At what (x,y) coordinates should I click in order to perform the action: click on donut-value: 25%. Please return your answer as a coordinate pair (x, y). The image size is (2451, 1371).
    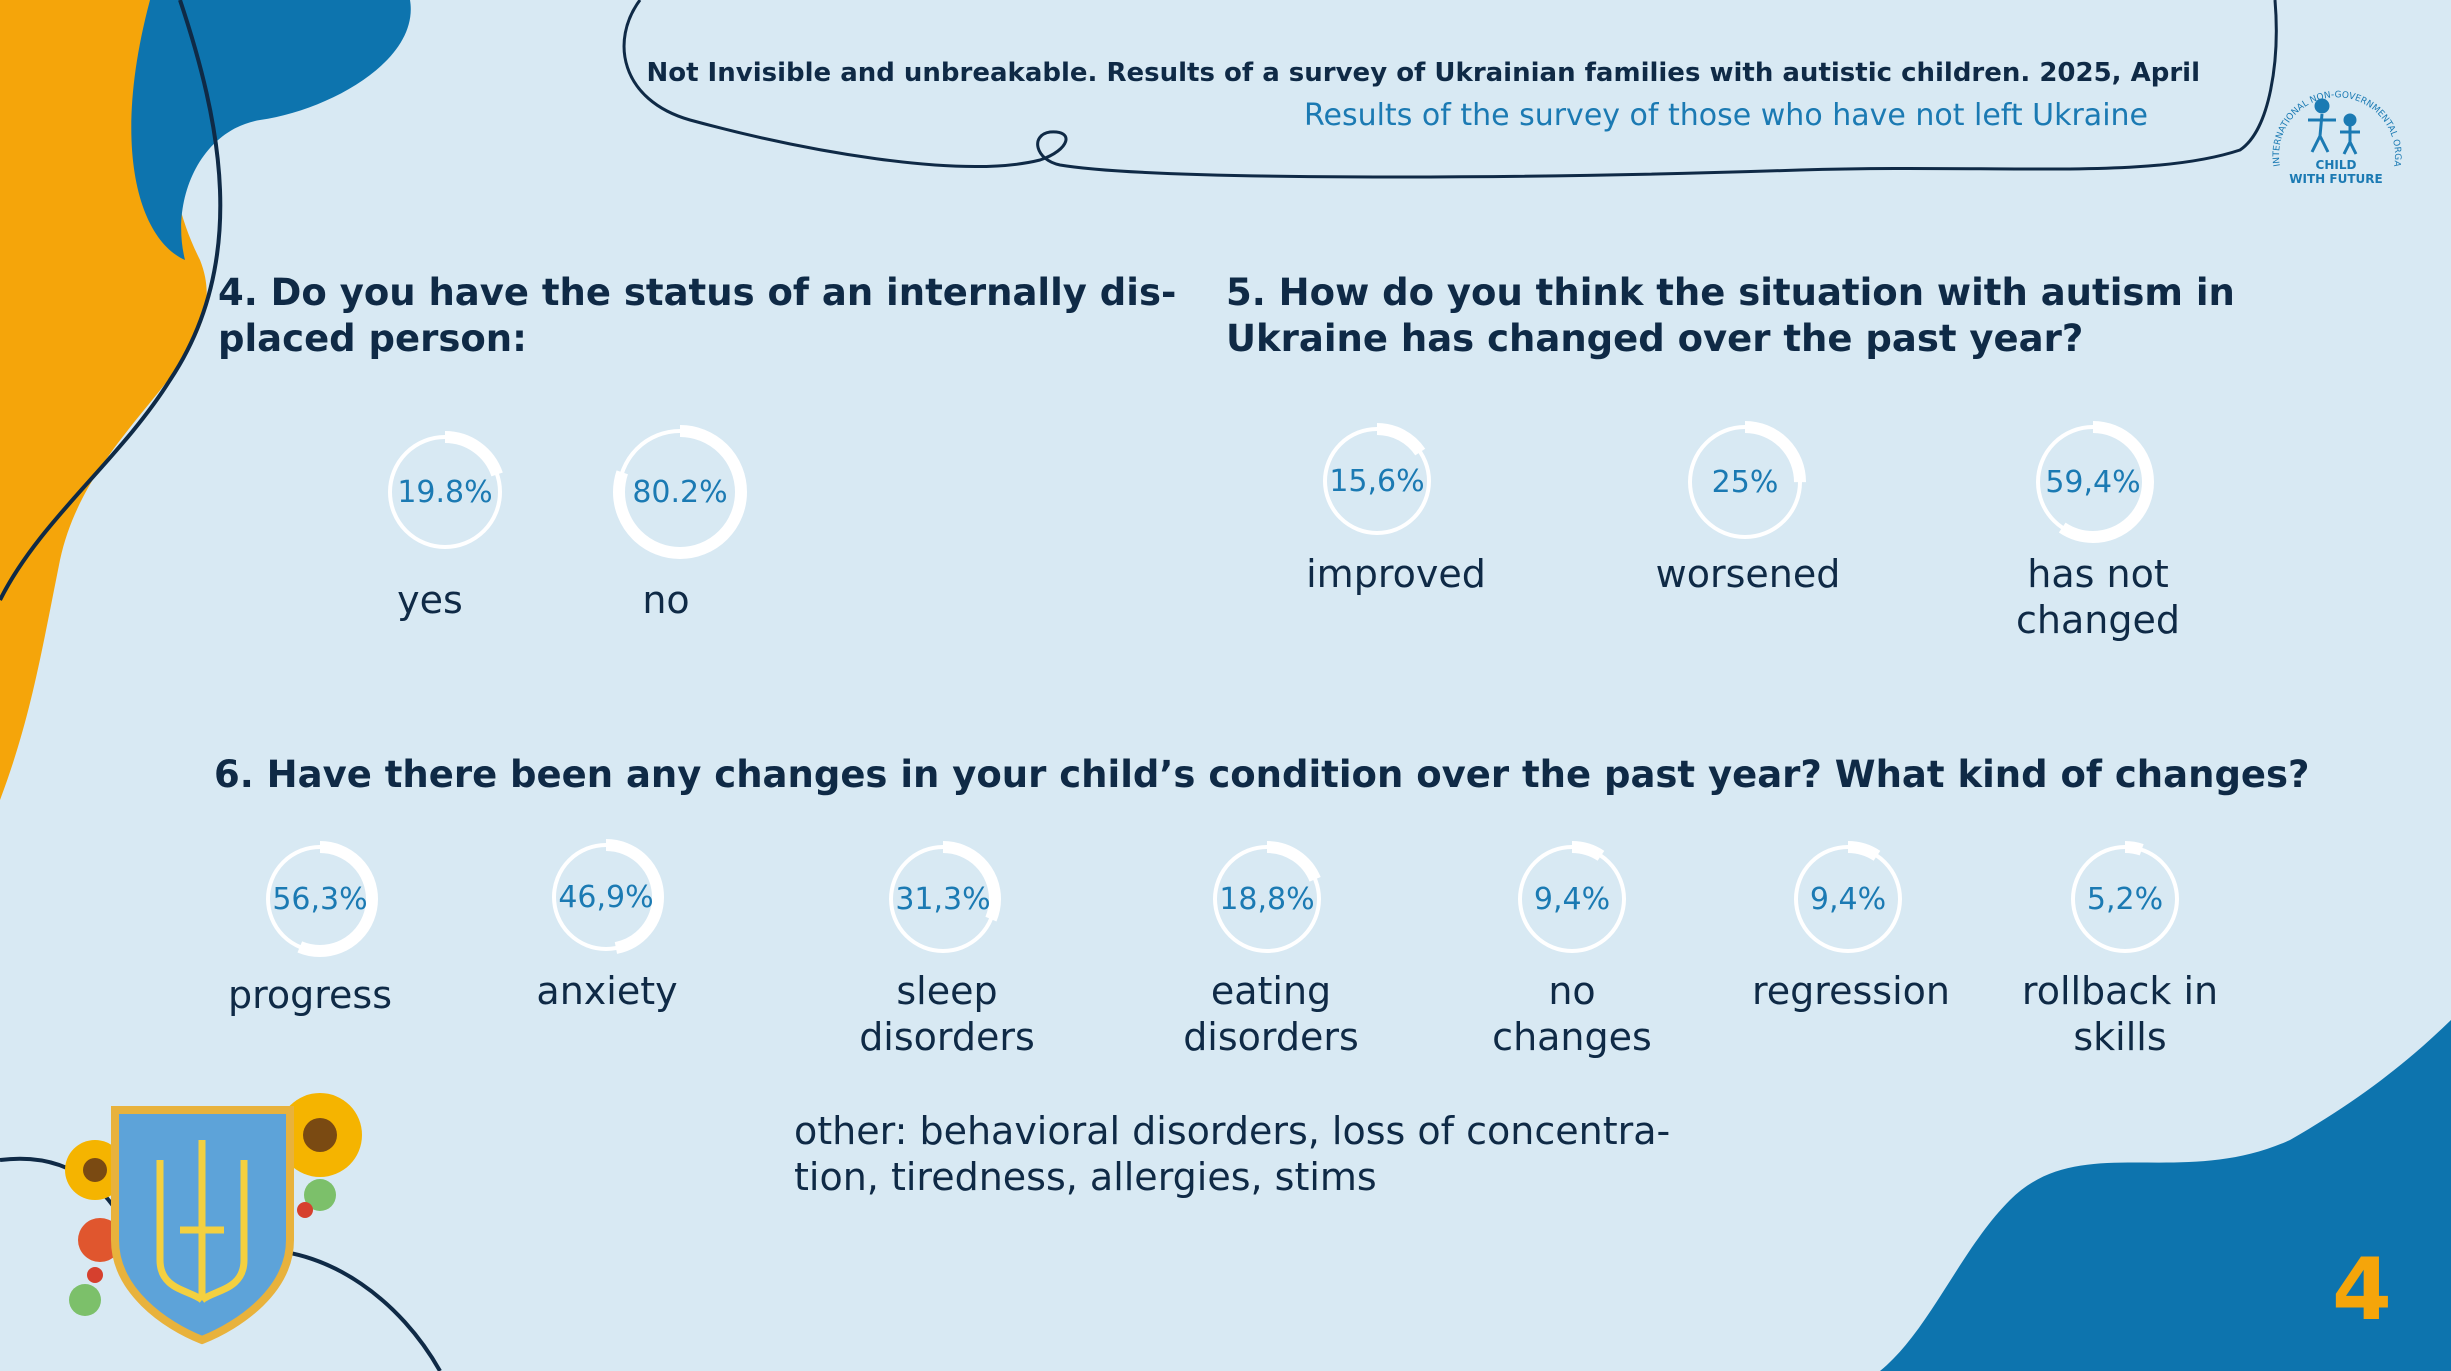
    Looking at the image, I should click on (1745, 482).